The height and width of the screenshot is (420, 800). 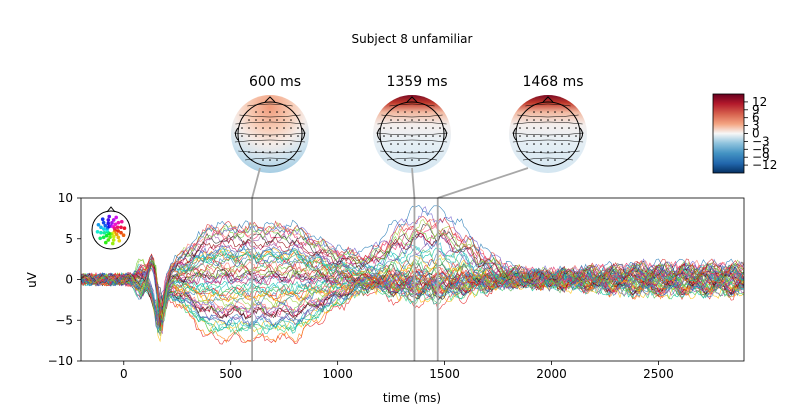 I want to click on y-tick-label: 5, so click(x=69, y=239).